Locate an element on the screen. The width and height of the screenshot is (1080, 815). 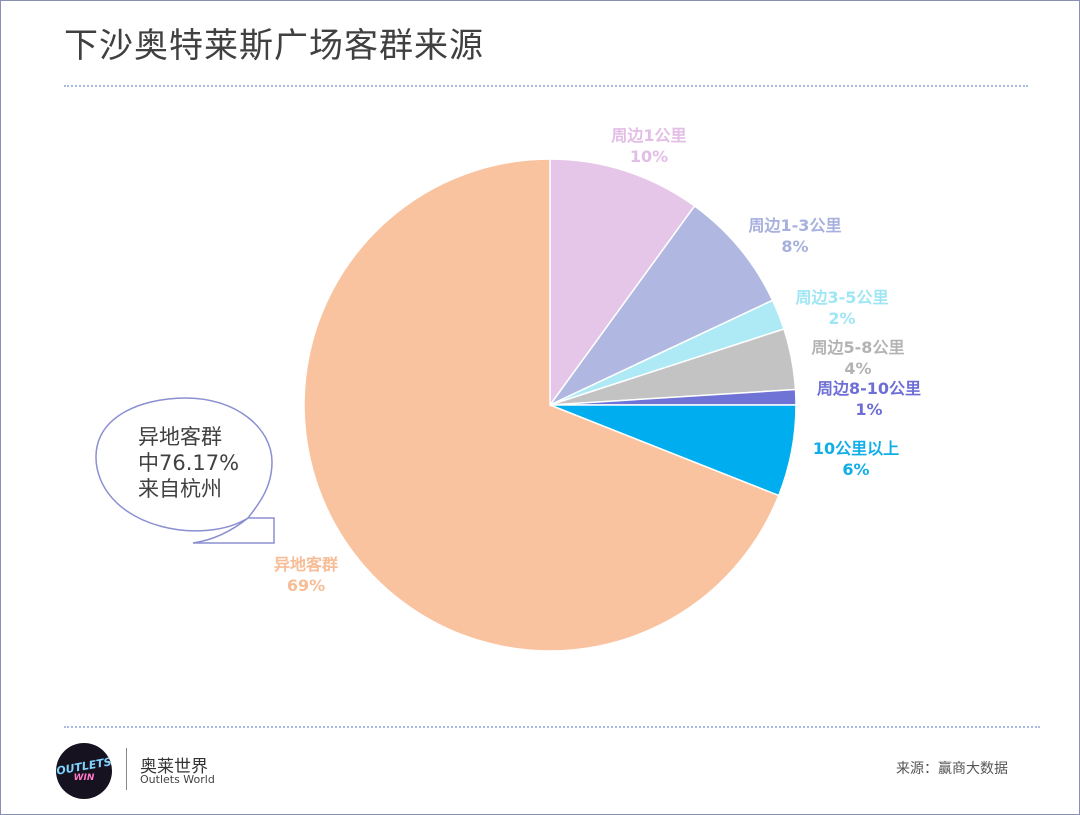
slice-label: 10公里以上 is located at coordinates (856, 448).